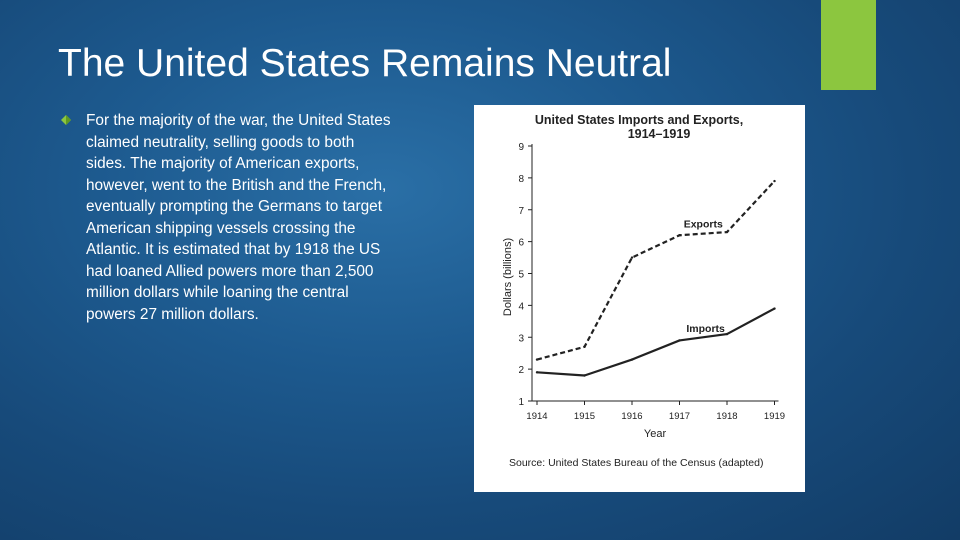  Describe the element at coordinates (365, 63) in the screenshot. I see `slide-title: The United States Remains Neutral` at that location.